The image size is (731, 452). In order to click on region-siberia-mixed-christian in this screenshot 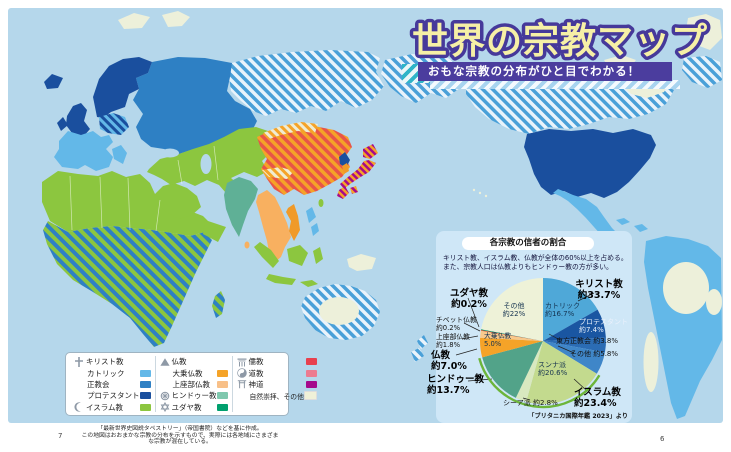, I will do `click(306, 83)`.